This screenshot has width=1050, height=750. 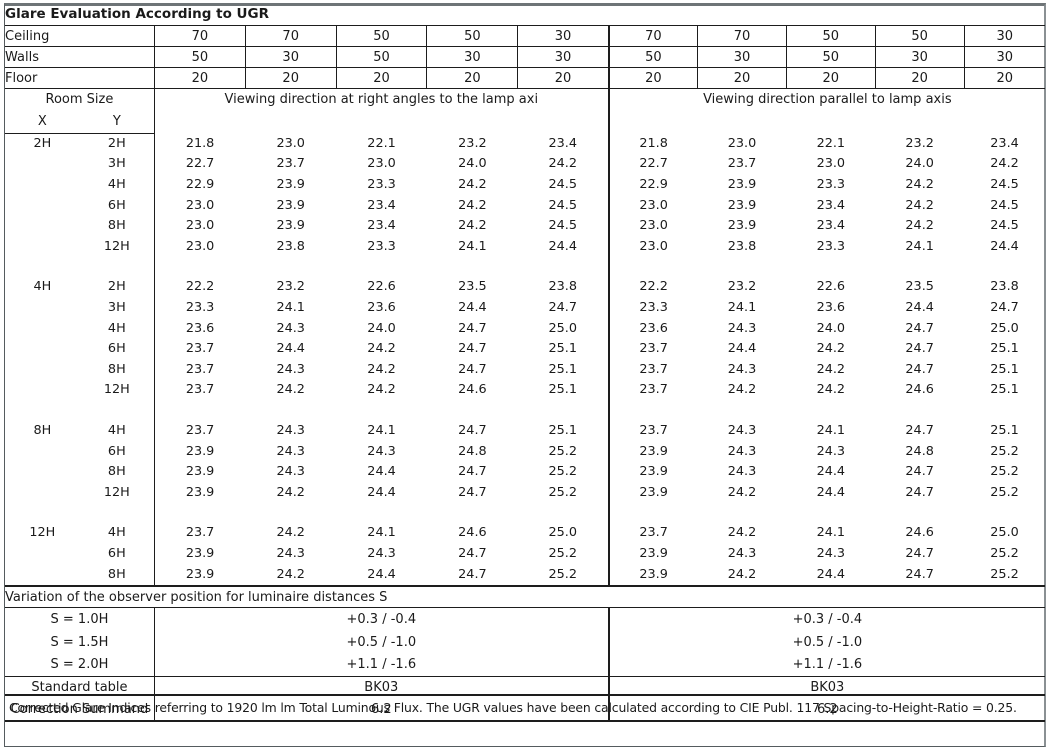 I want to click on room-size-y-value: 12H, so click(x=116, y=390).